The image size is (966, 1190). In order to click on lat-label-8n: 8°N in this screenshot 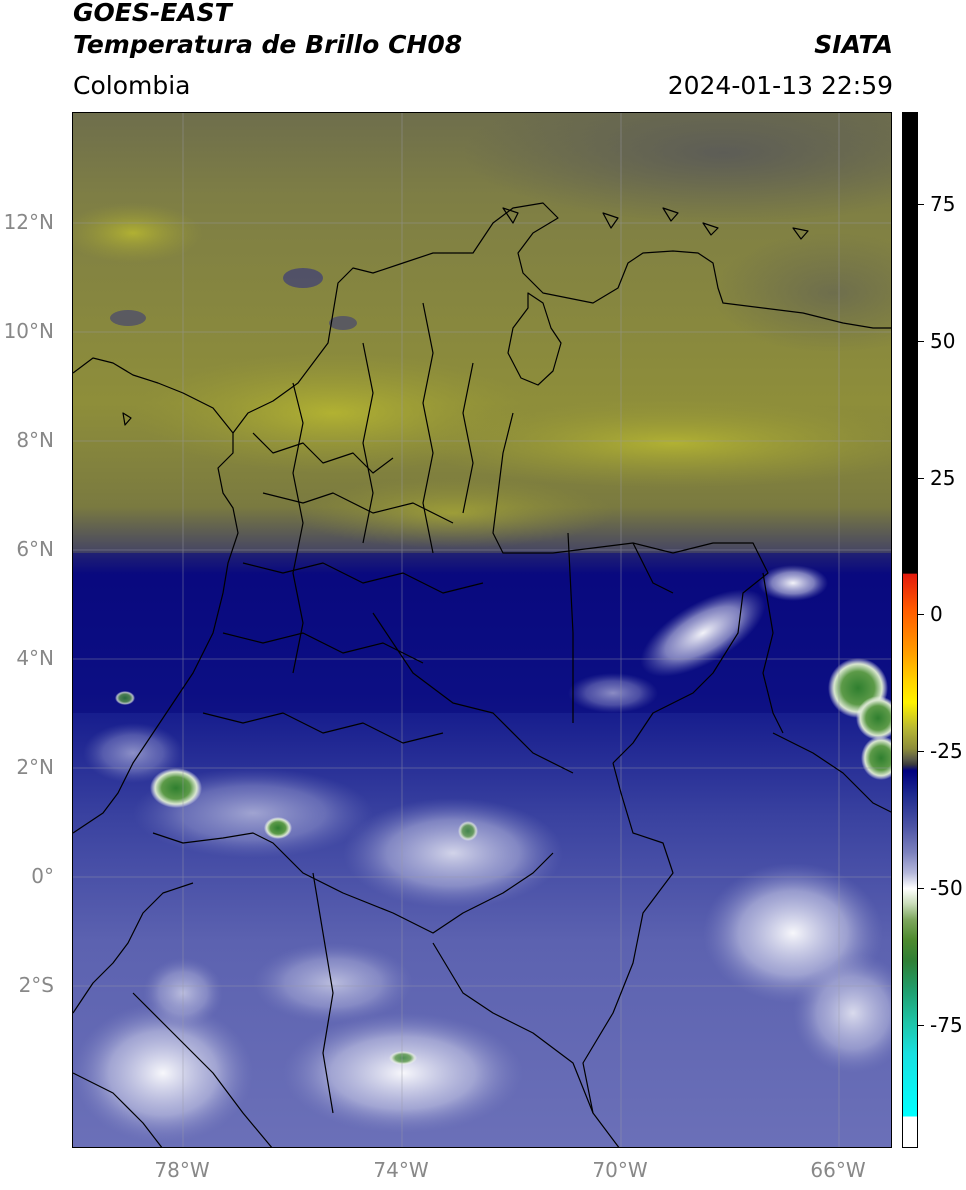, I will do `click(35, 440)`.